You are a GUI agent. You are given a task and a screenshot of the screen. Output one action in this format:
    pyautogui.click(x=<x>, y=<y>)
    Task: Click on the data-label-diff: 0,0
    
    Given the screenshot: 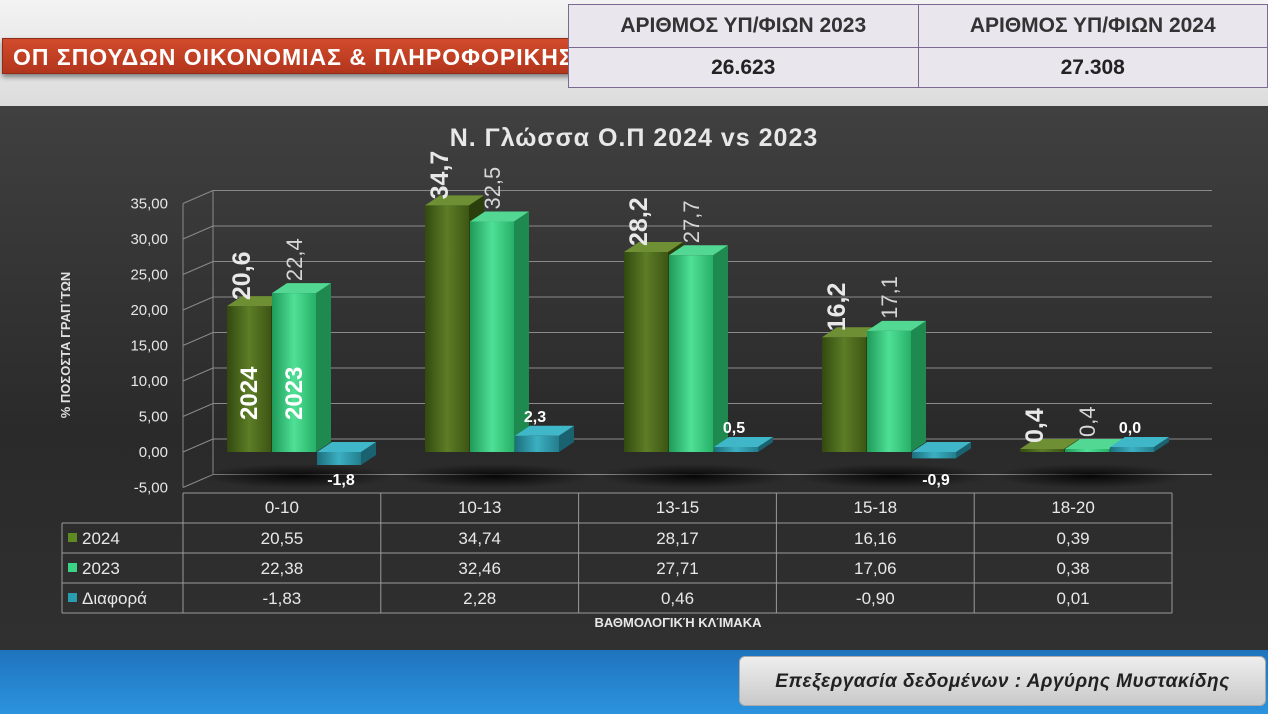 What is the action you would take?
    pyautogui.click(x=1130, y=428)
    